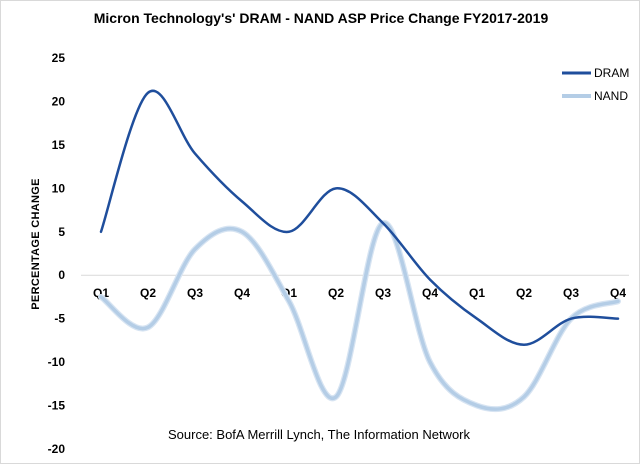  I want to click on y-tick-label: 20, so click(59, 101).